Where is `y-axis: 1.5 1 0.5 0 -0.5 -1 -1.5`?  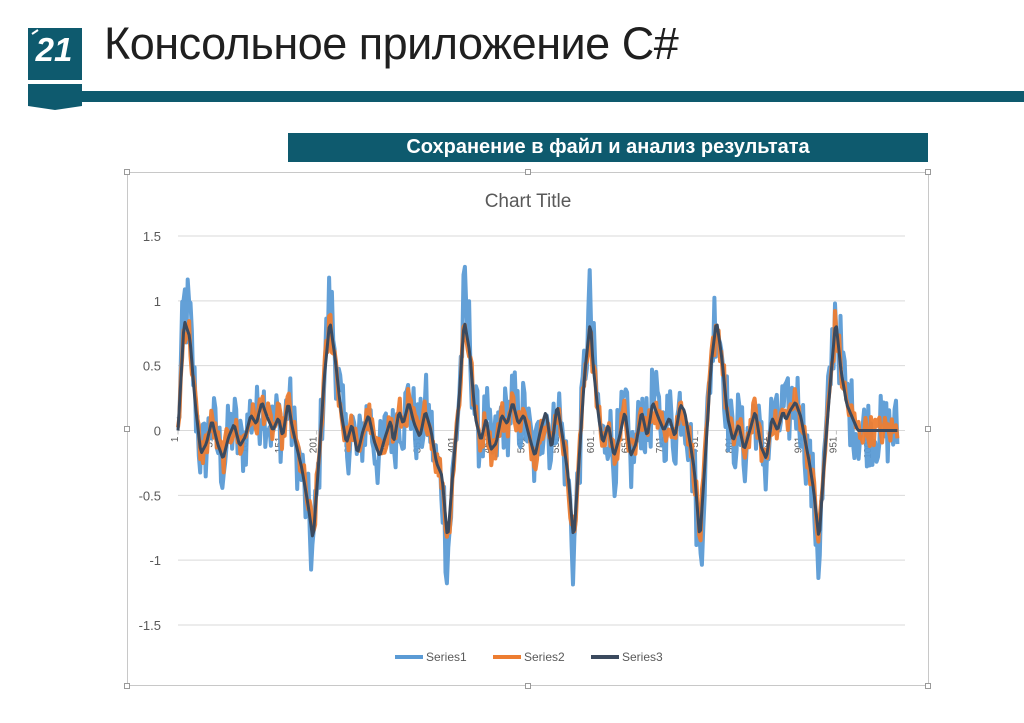
y-axis: 1.5 1 0.5 0 -0.5 -1 -1.5 is located at coordinates (150, 431).